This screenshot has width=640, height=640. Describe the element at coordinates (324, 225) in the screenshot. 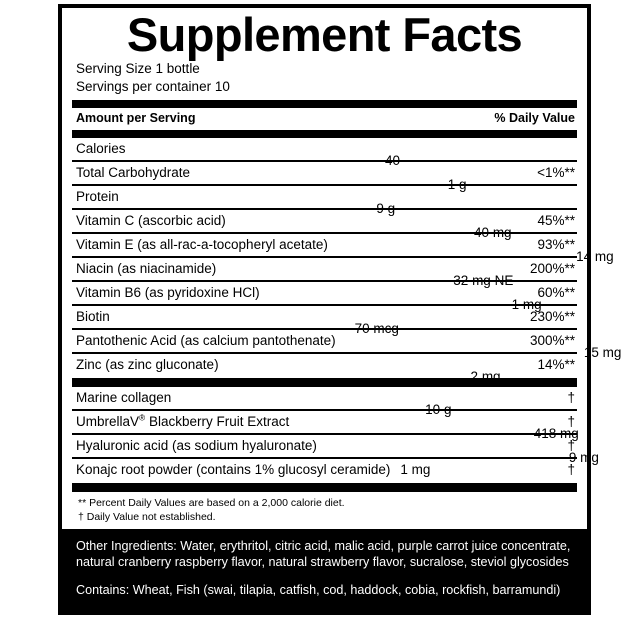

I see `table-row: Vitamin C (ascorbic acid) 40 mg 45%**` at that location.